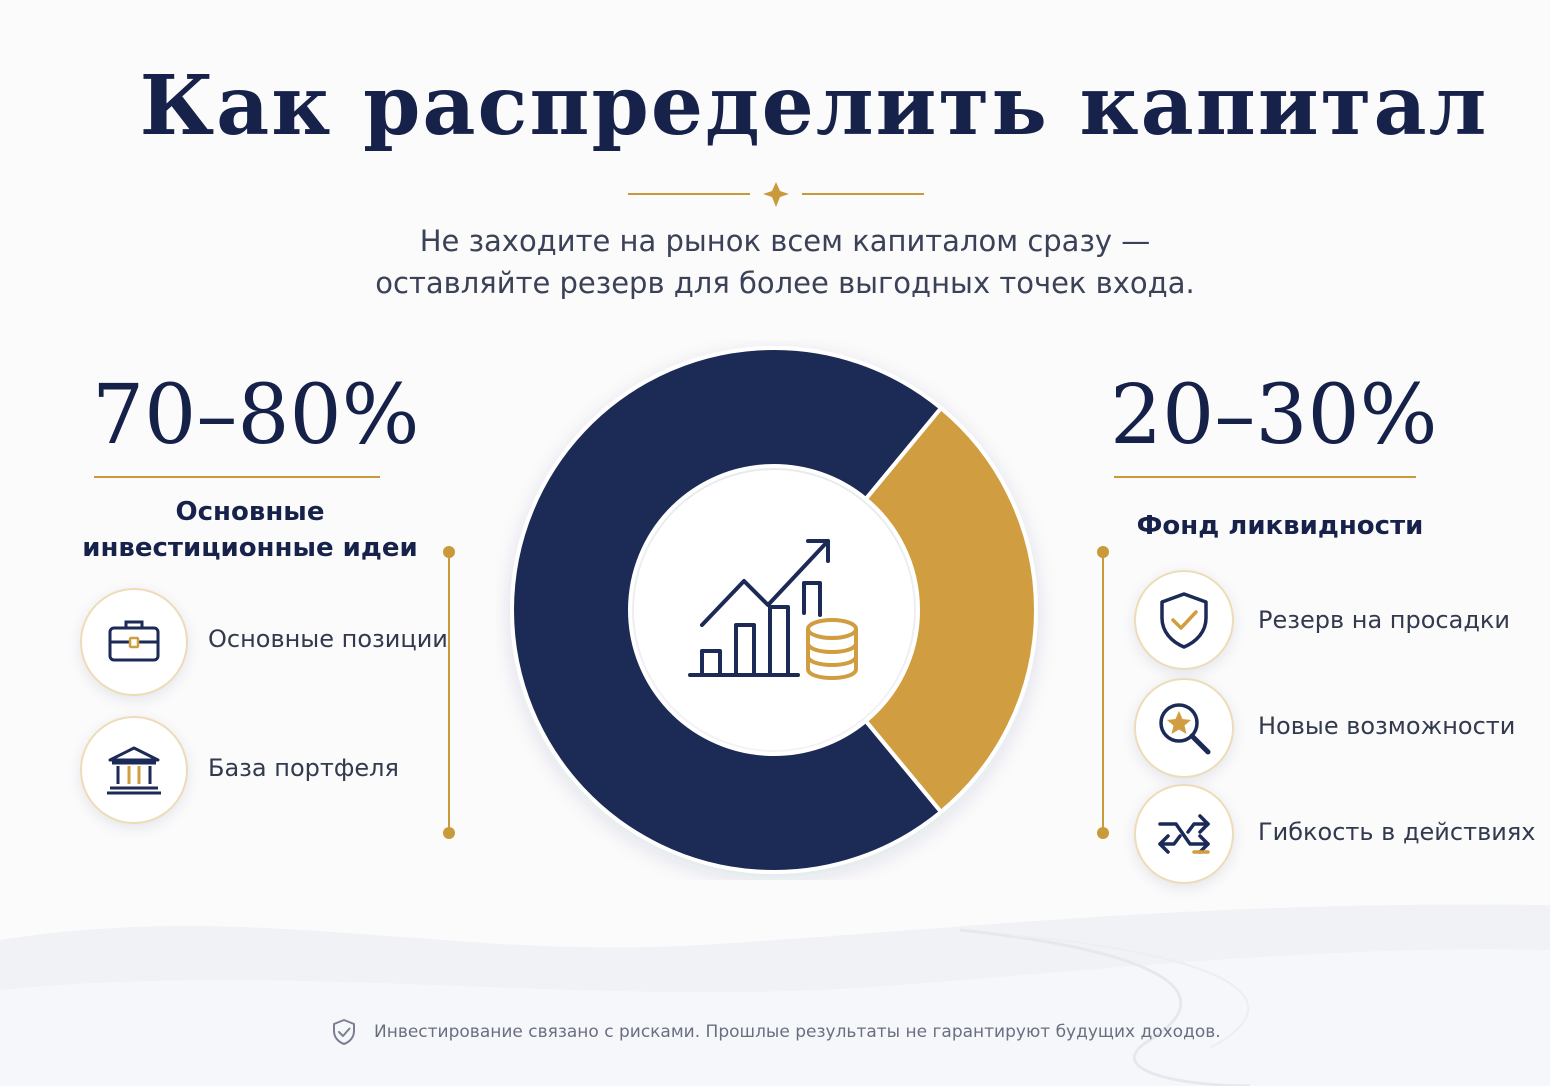  What do you see at coordinates (250, 512) in the screenshot?
I see `left-heading-line-1: Основные` at bounding box center [250, 512].